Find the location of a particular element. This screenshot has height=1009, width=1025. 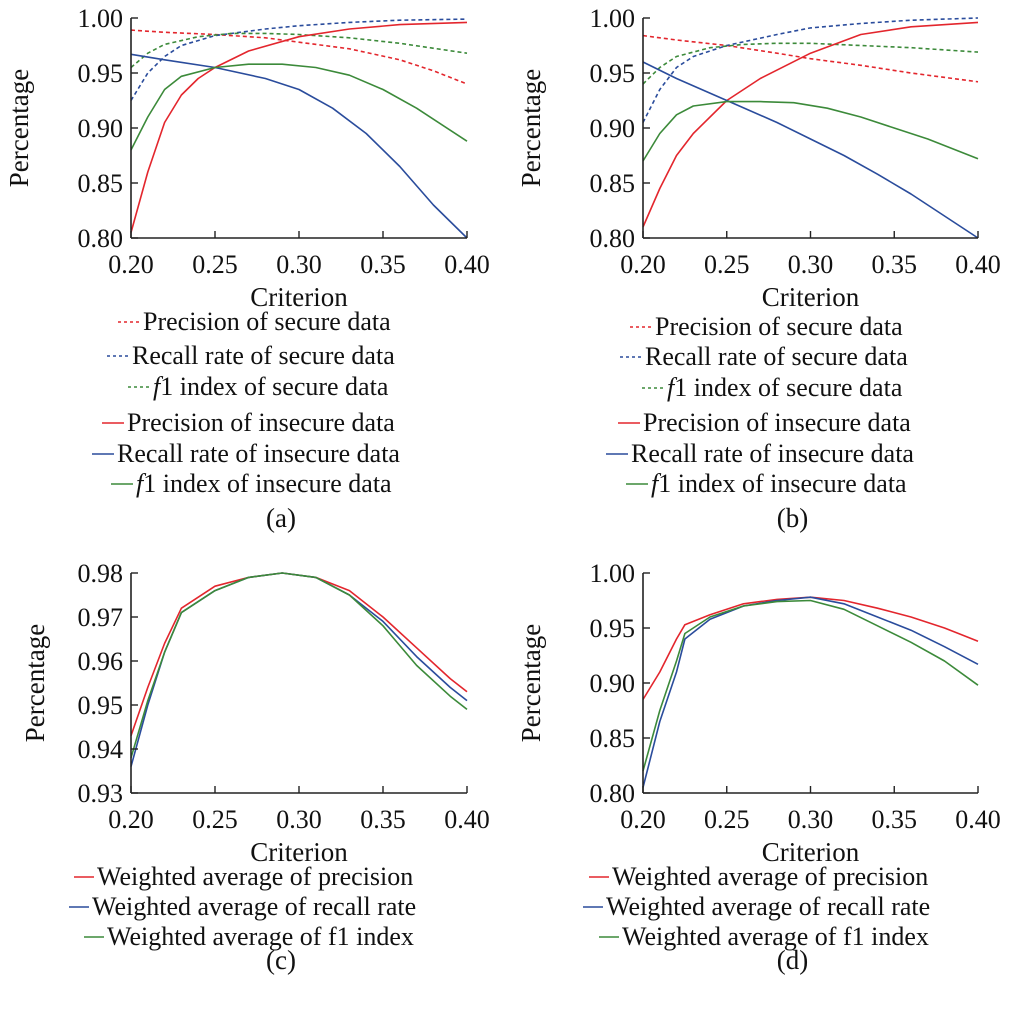

y-tick-label-b-3: 0.95 is located at coordinates (613, 73).